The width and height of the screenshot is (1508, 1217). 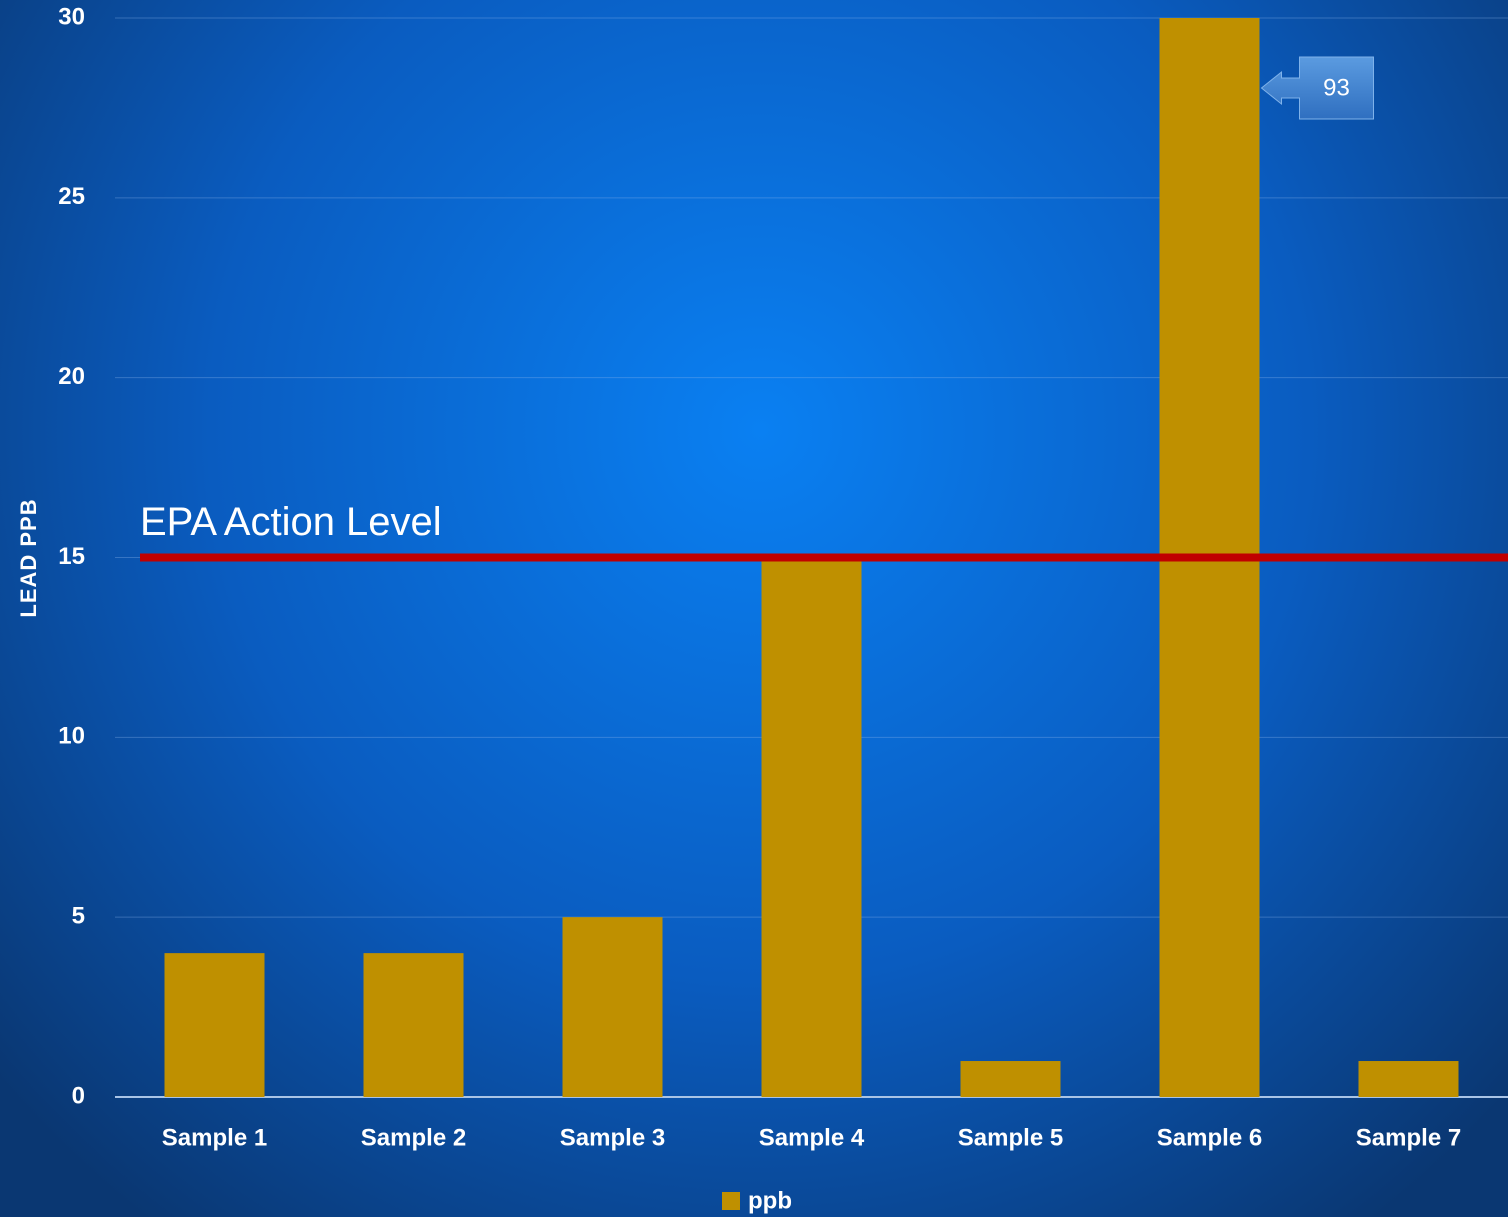 I want to click on callout-shape, so click(x=1317, y=88).